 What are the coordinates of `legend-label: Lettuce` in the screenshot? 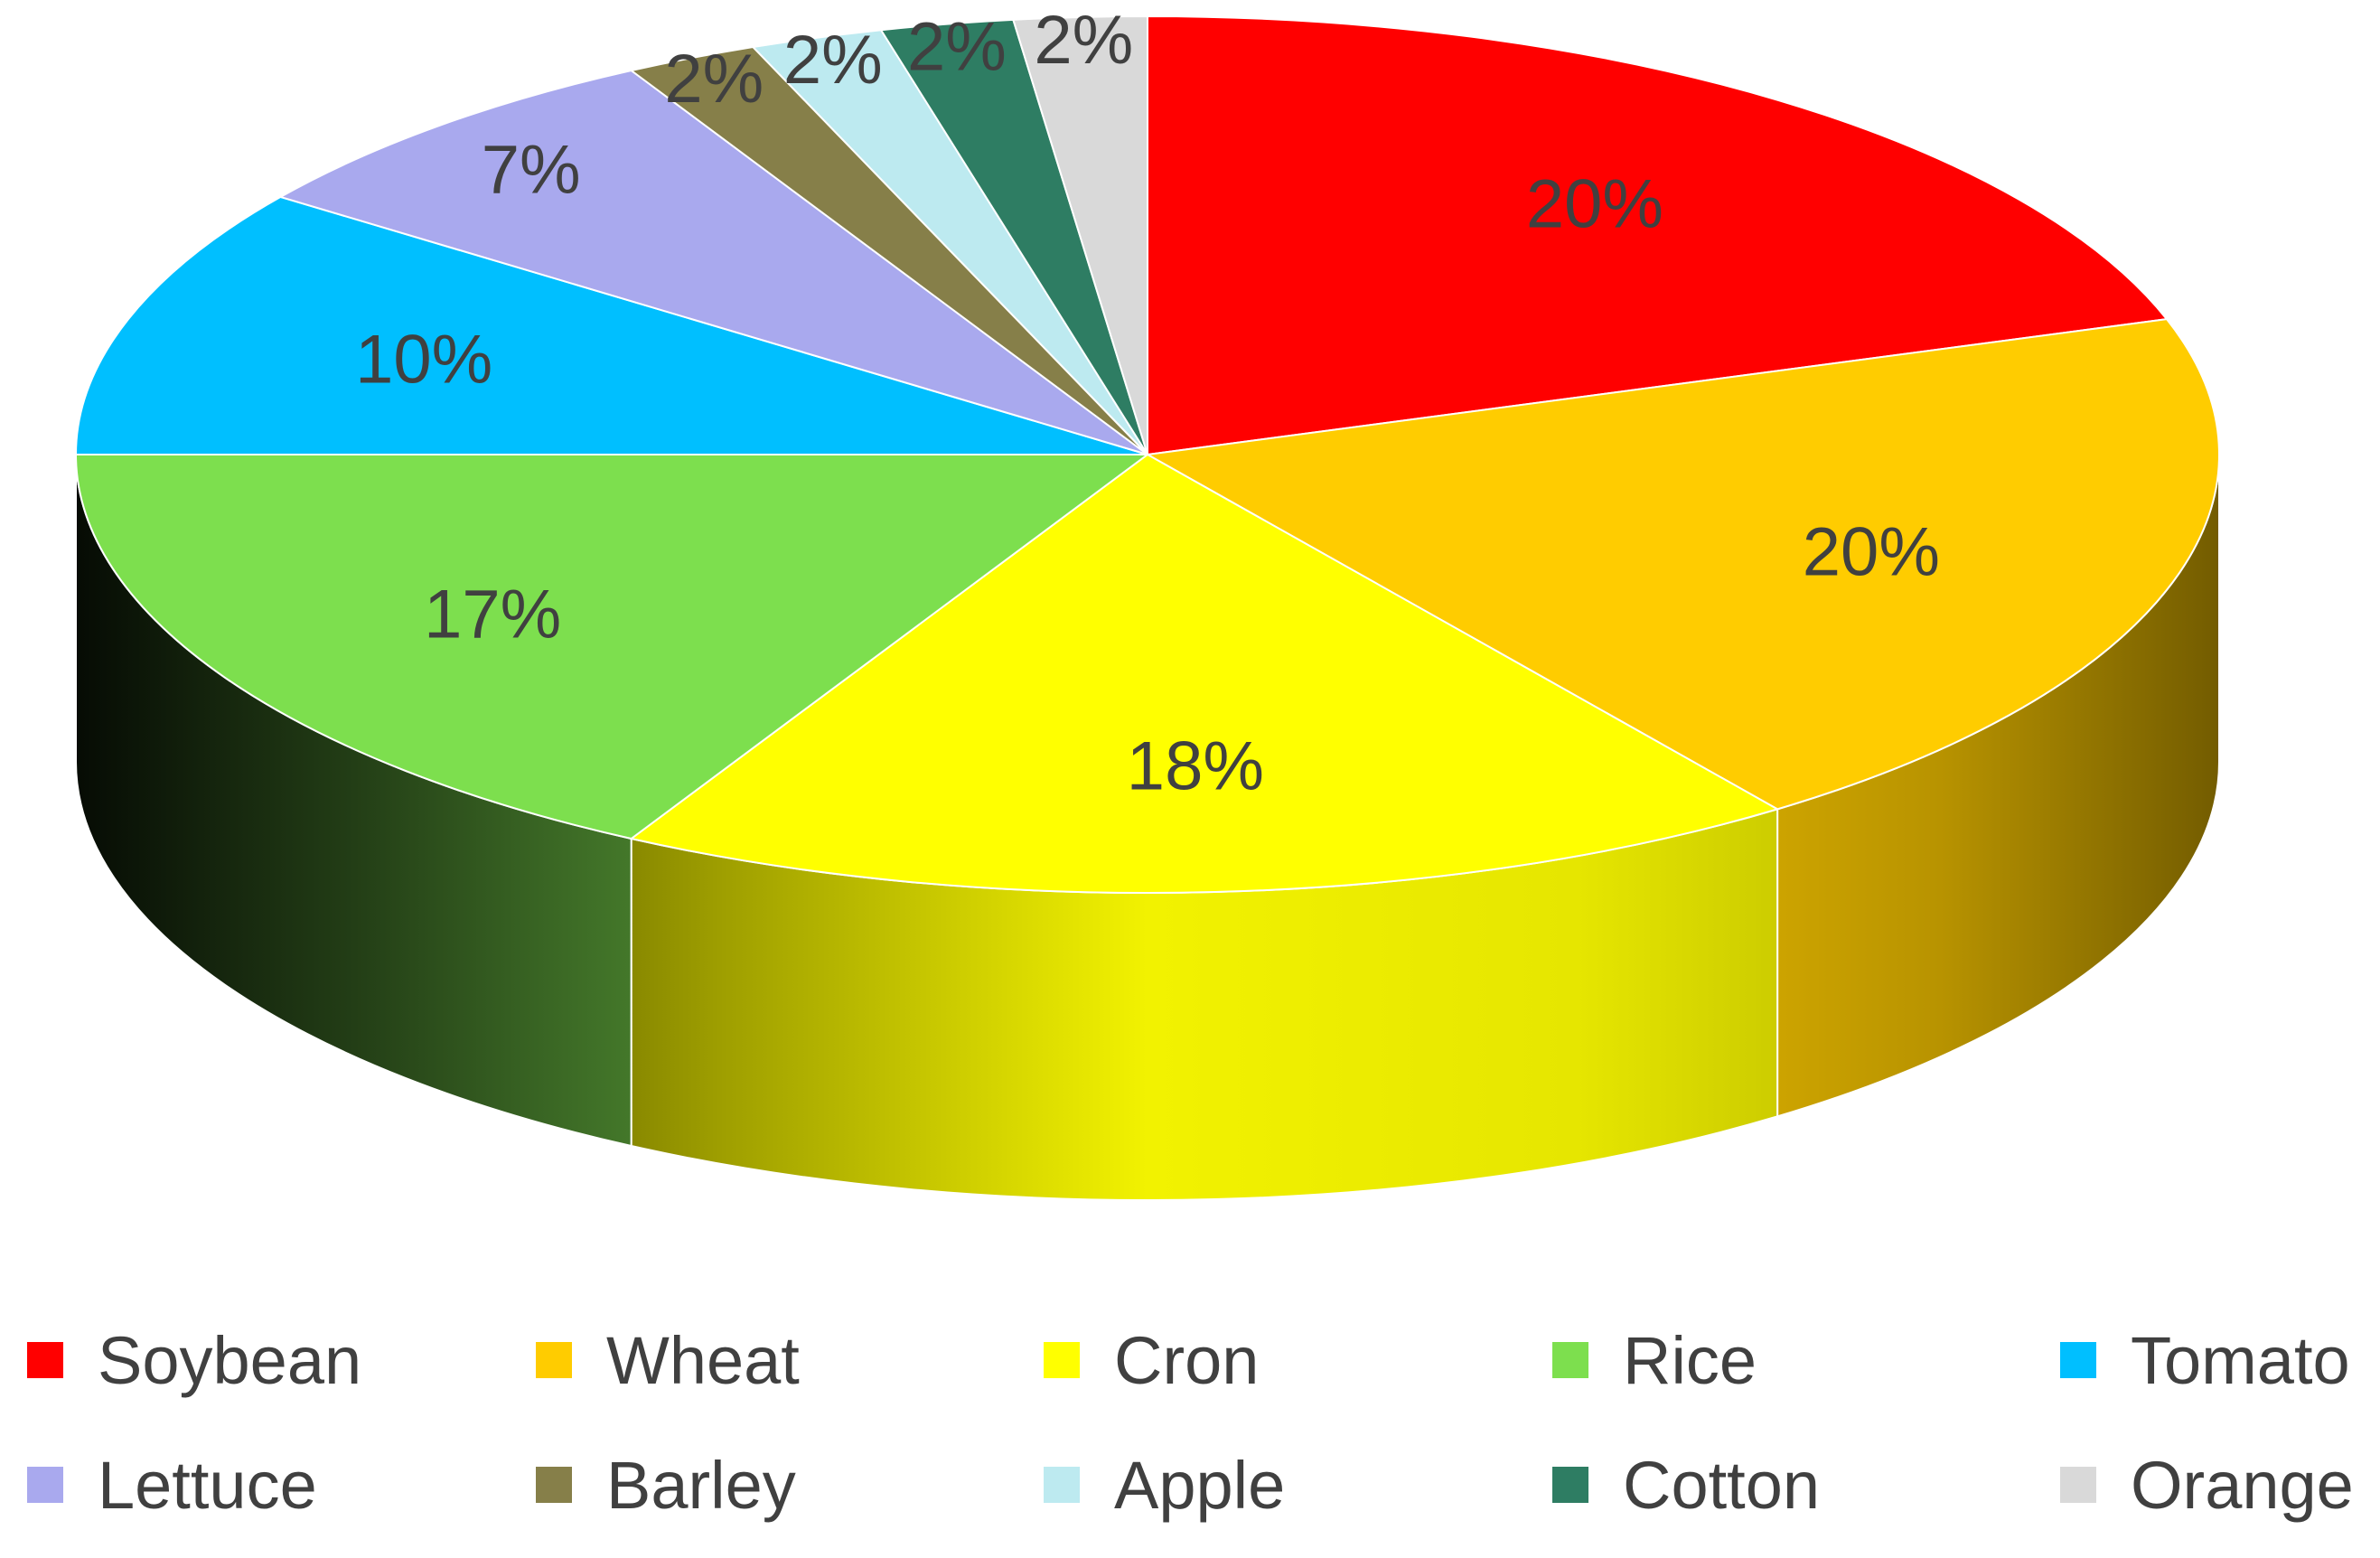 It's located at (207, 1485).